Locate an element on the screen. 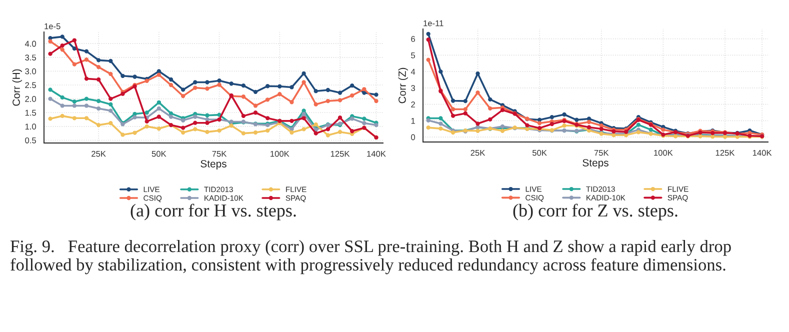 This screenshot has width=789, height=332. y-axis-title: Corr (Z) is located at coordinates (403, 86).